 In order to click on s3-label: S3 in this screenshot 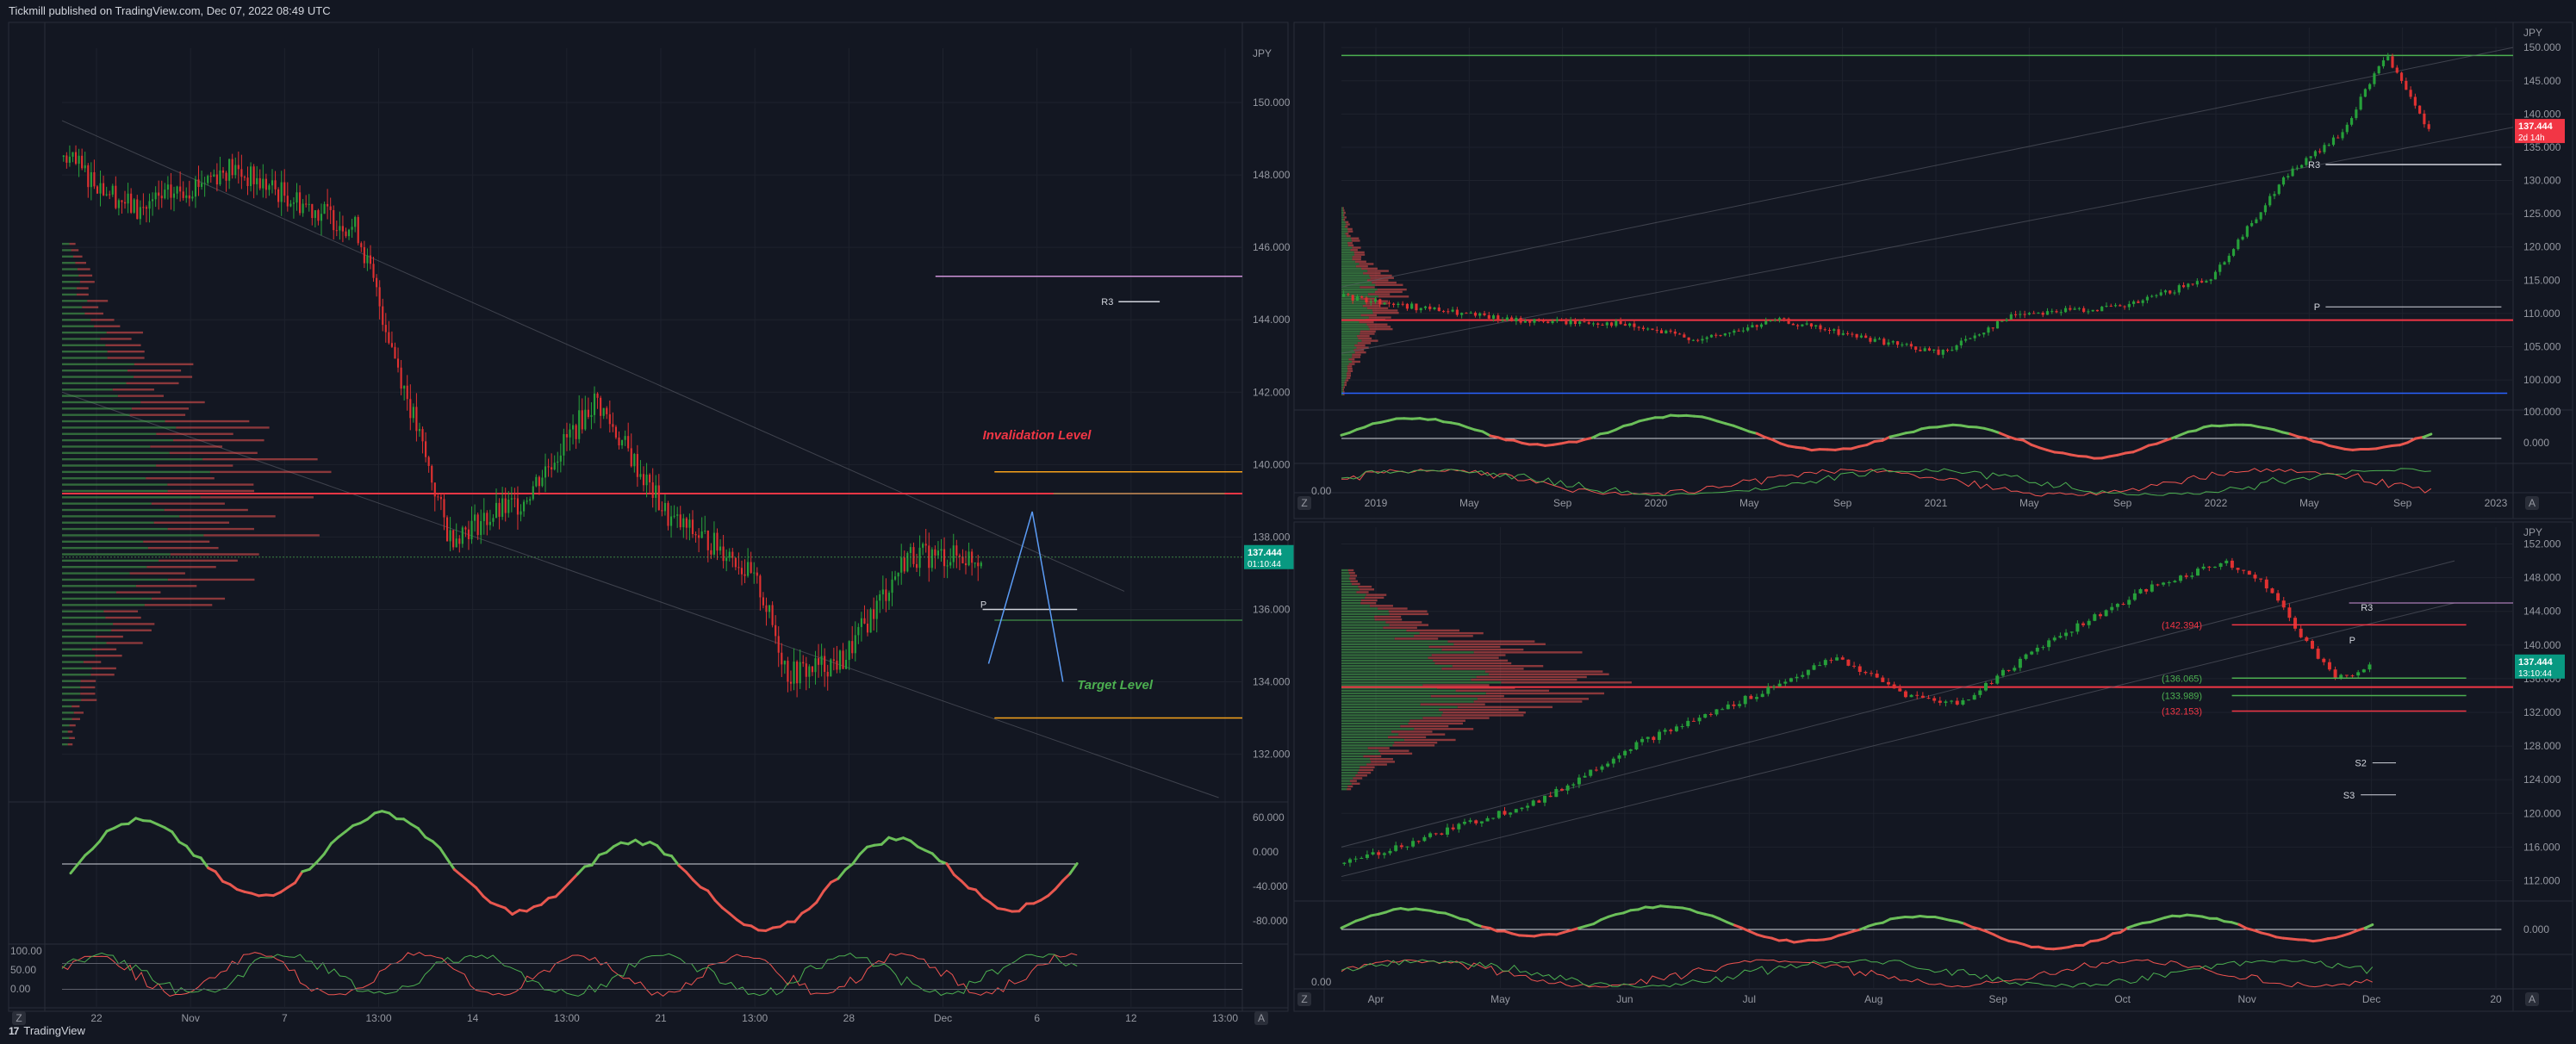, I will do `click(2349, 796)`.